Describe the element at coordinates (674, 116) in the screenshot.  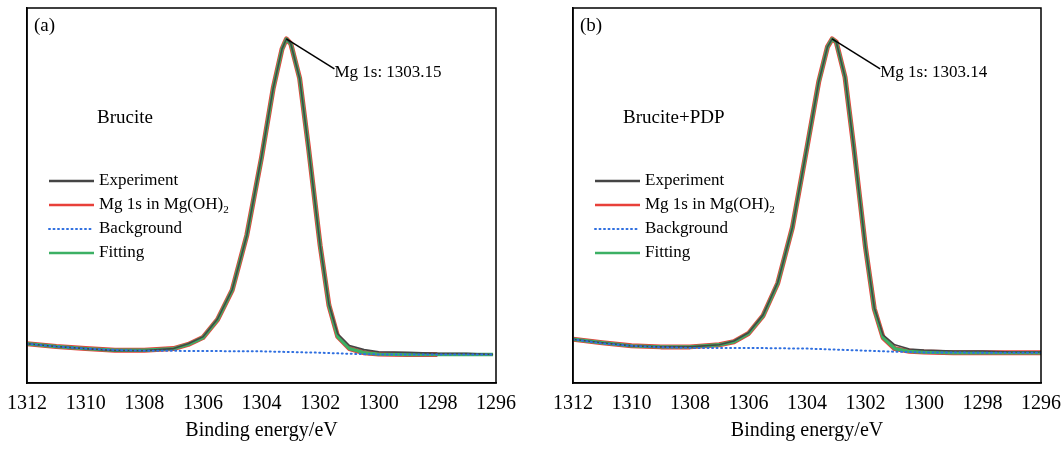
I see `annotation: Brucite+PDP` at that location.